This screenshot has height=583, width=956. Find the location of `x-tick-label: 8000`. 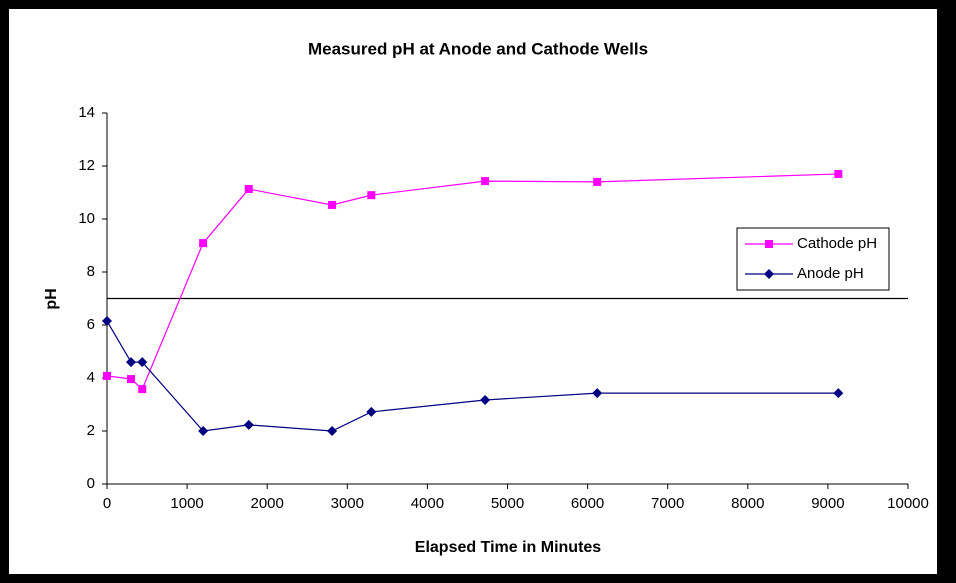

x-tick-label: 8000 is located at coordinates (747, 503).